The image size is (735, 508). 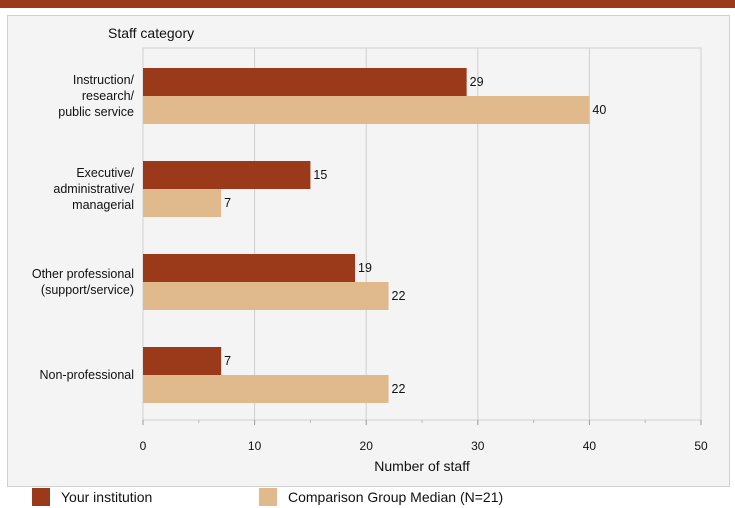 What do you see at coordinates (268, 497) in the screenshot?
I see `legend-swatch-comparison-median` at bounding box center [268, 497].